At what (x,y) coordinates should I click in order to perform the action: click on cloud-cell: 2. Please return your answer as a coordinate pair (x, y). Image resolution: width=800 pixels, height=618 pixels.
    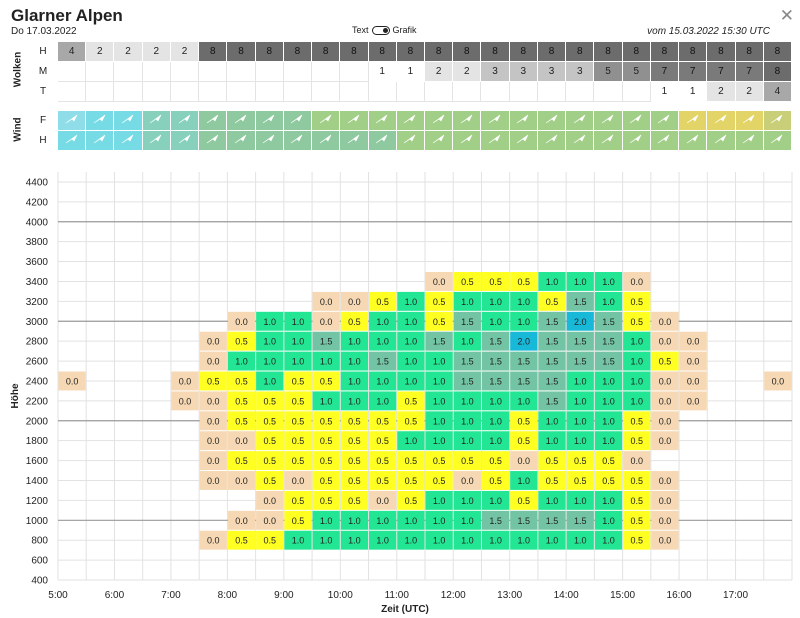
    Looking at the image, I should click on (721, 92).